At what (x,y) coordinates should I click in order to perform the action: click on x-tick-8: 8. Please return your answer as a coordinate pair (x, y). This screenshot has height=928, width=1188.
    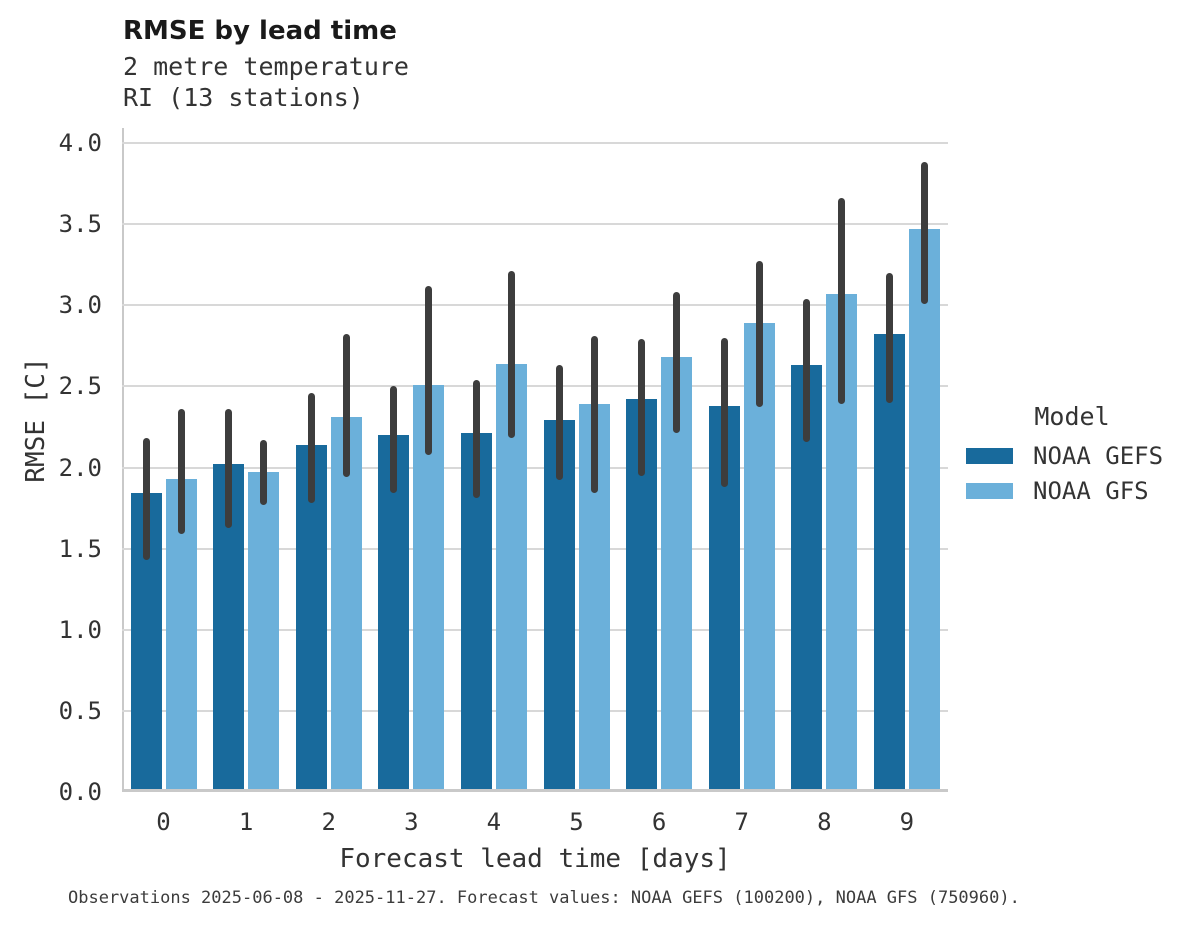
    Looking at the image, I should click on (824, 822).